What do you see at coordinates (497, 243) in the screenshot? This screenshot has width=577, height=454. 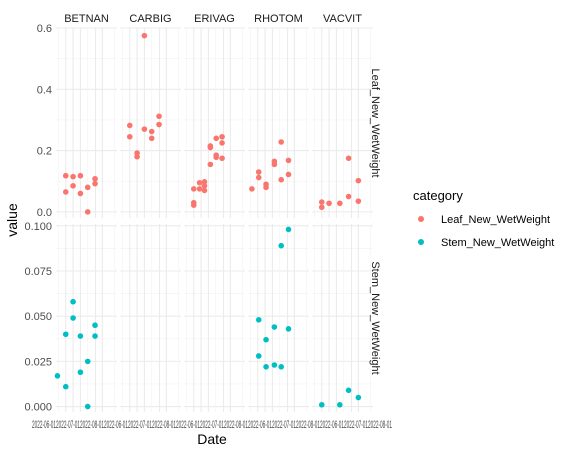 I see `legend-label-stem: Stem_New_WetWeight` at bounding box center [497, 243].